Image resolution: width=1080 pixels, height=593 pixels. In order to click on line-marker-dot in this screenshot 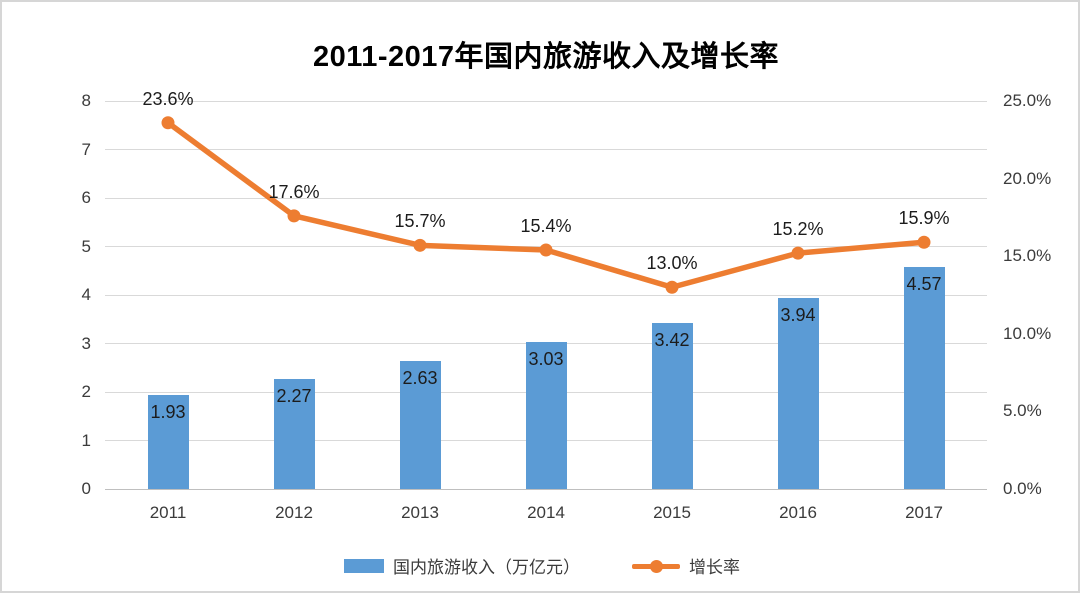, I will do `click(656, 566)`.